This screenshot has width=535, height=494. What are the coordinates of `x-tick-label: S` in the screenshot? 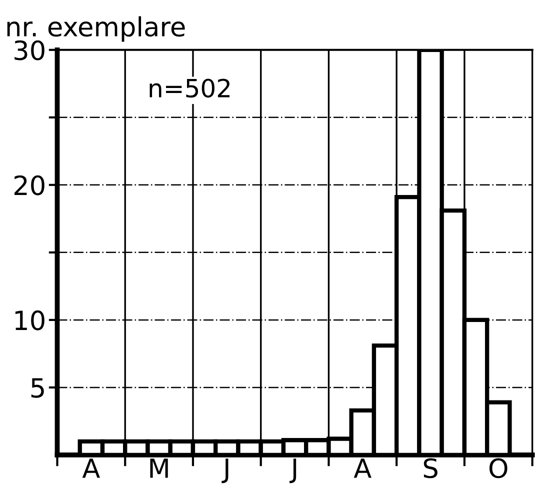 It's located at (431, 468).